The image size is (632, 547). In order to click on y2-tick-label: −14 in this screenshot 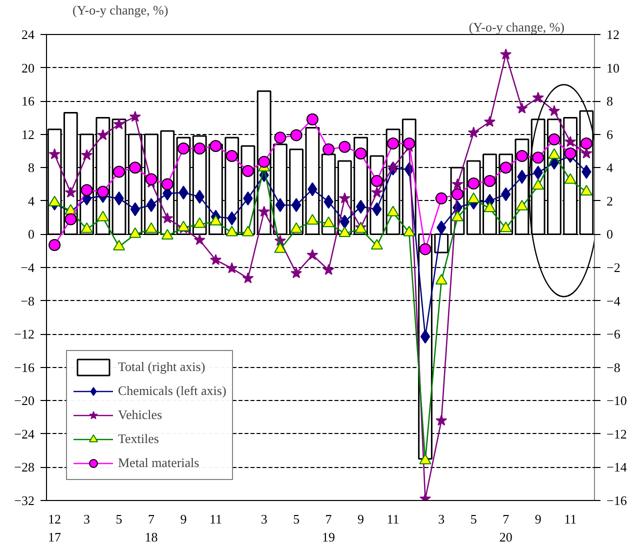, I will do `click(617, 467)`.